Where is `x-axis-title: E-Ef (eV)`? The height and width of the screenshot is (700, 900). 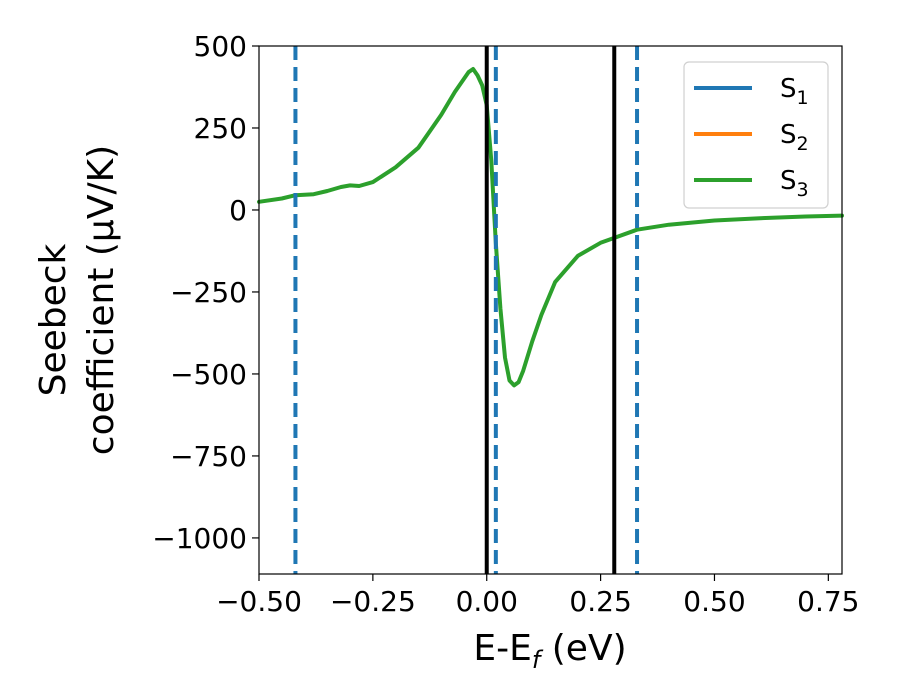
x-axis-title: E-Ef (eV) is located at coordinates (549, 651).